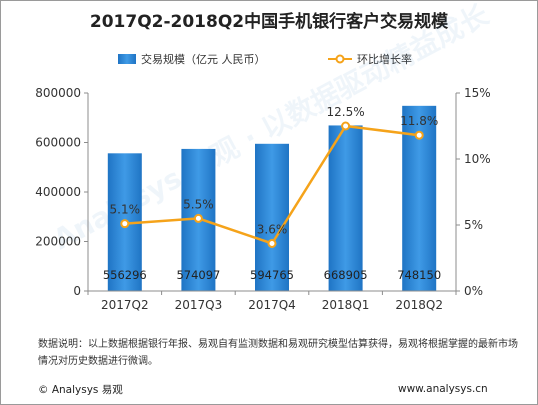 This screenshot has width=538, height=405. I want to click on growth-rate-point-2017Q4, so click(272, 243).